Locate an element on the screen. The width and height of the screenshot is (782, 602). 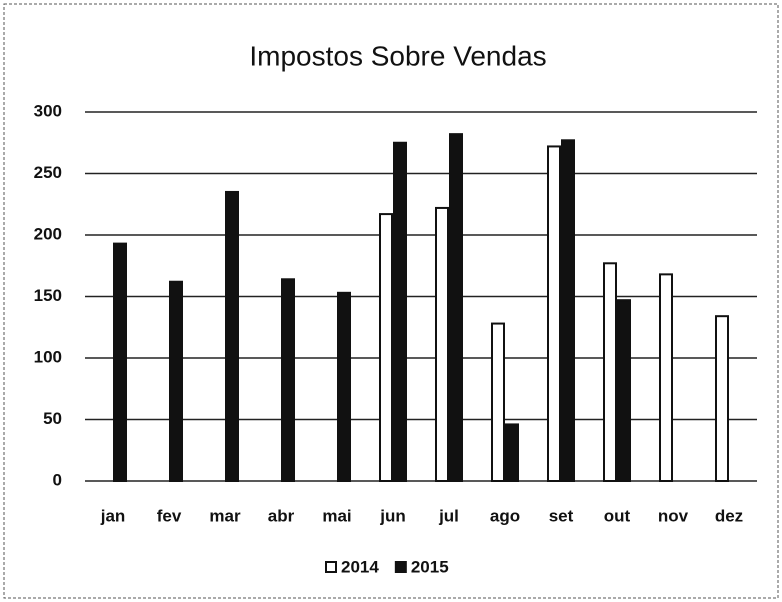
legend-label: 2014 is located at coordinates (360, 566).